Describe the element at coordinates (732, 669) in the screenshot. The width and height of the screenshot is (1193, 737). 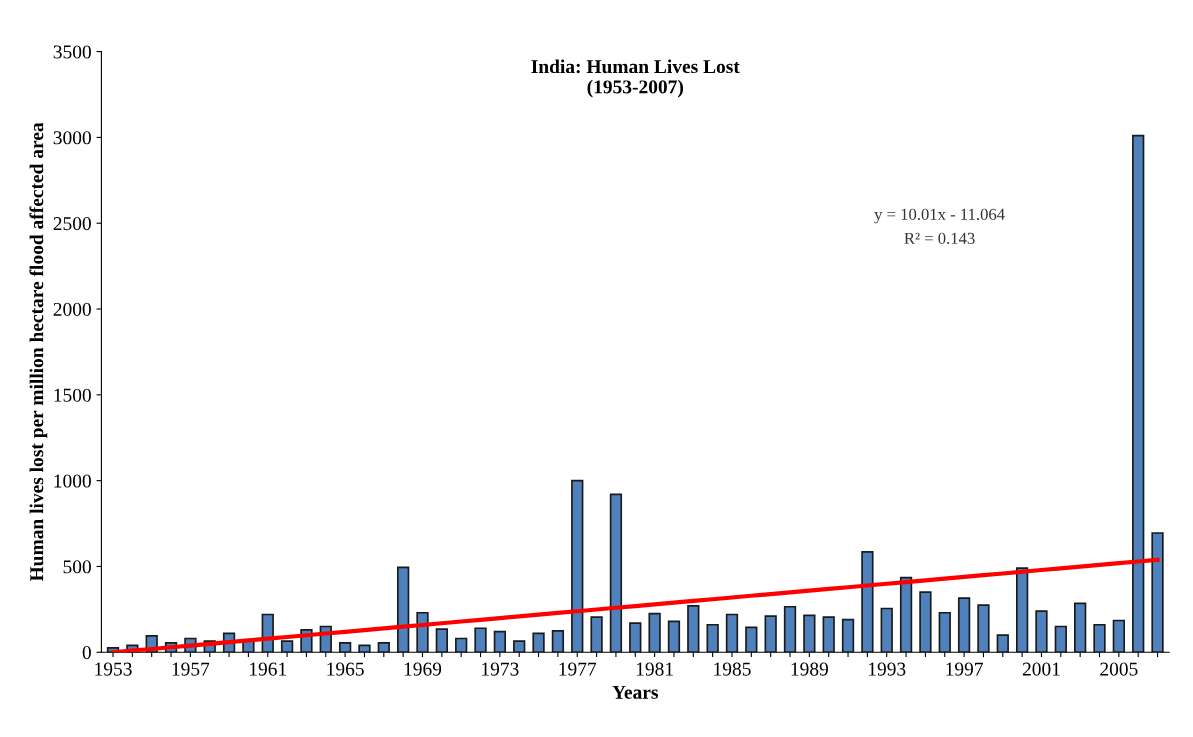
I see `x-tick-label: 1985` at that location.